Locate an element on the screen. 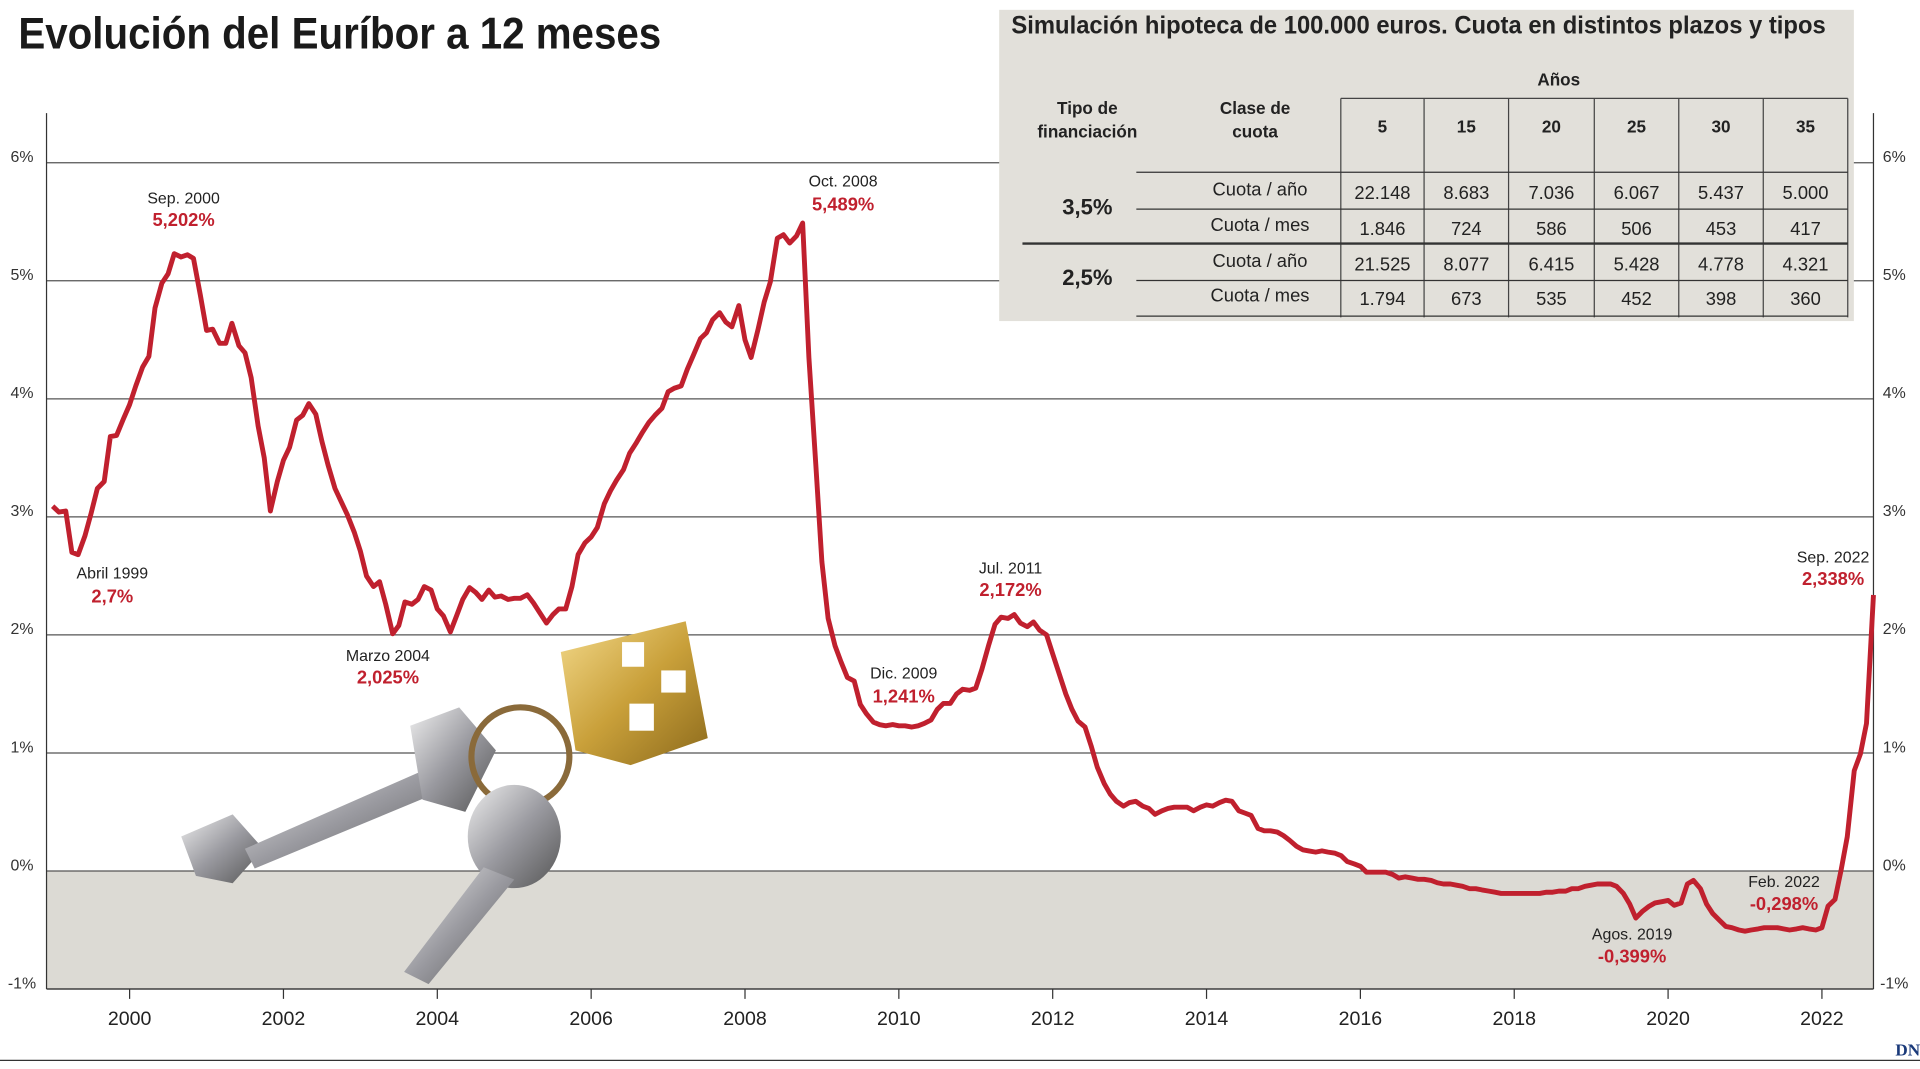 This screenshot has height=1069, width=1920. column-header: Tipo de is located at coordinates (1087, 108).